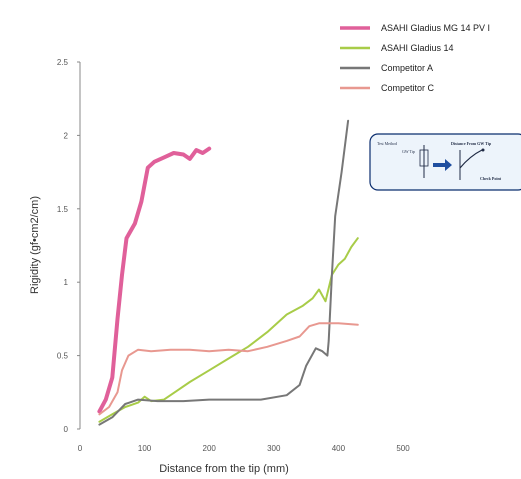 This screenshot has height=479, width=521. Describe the element at coordinates (442, 165) in the screenshot. I see `inset-arrow-icon` at that location.